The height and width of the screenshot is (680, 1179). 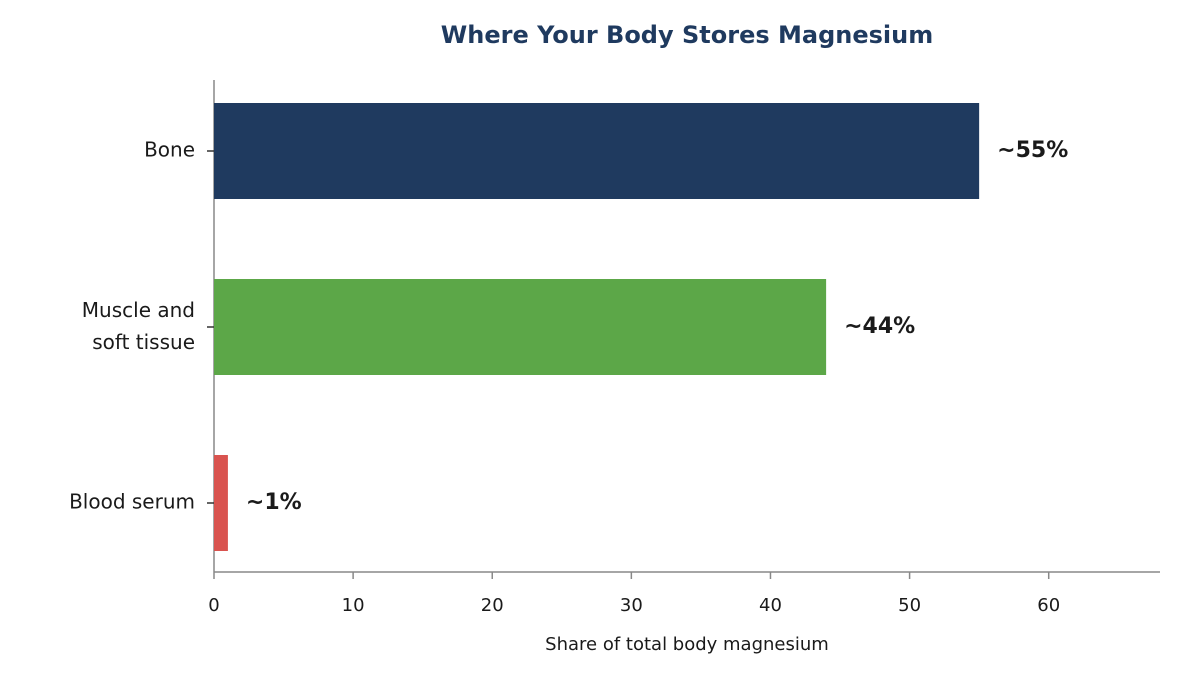 What do you see at coordinates (770, 605) in the screenshot?
I see `x-tick-label: 40` at bounding box center [770, 605].